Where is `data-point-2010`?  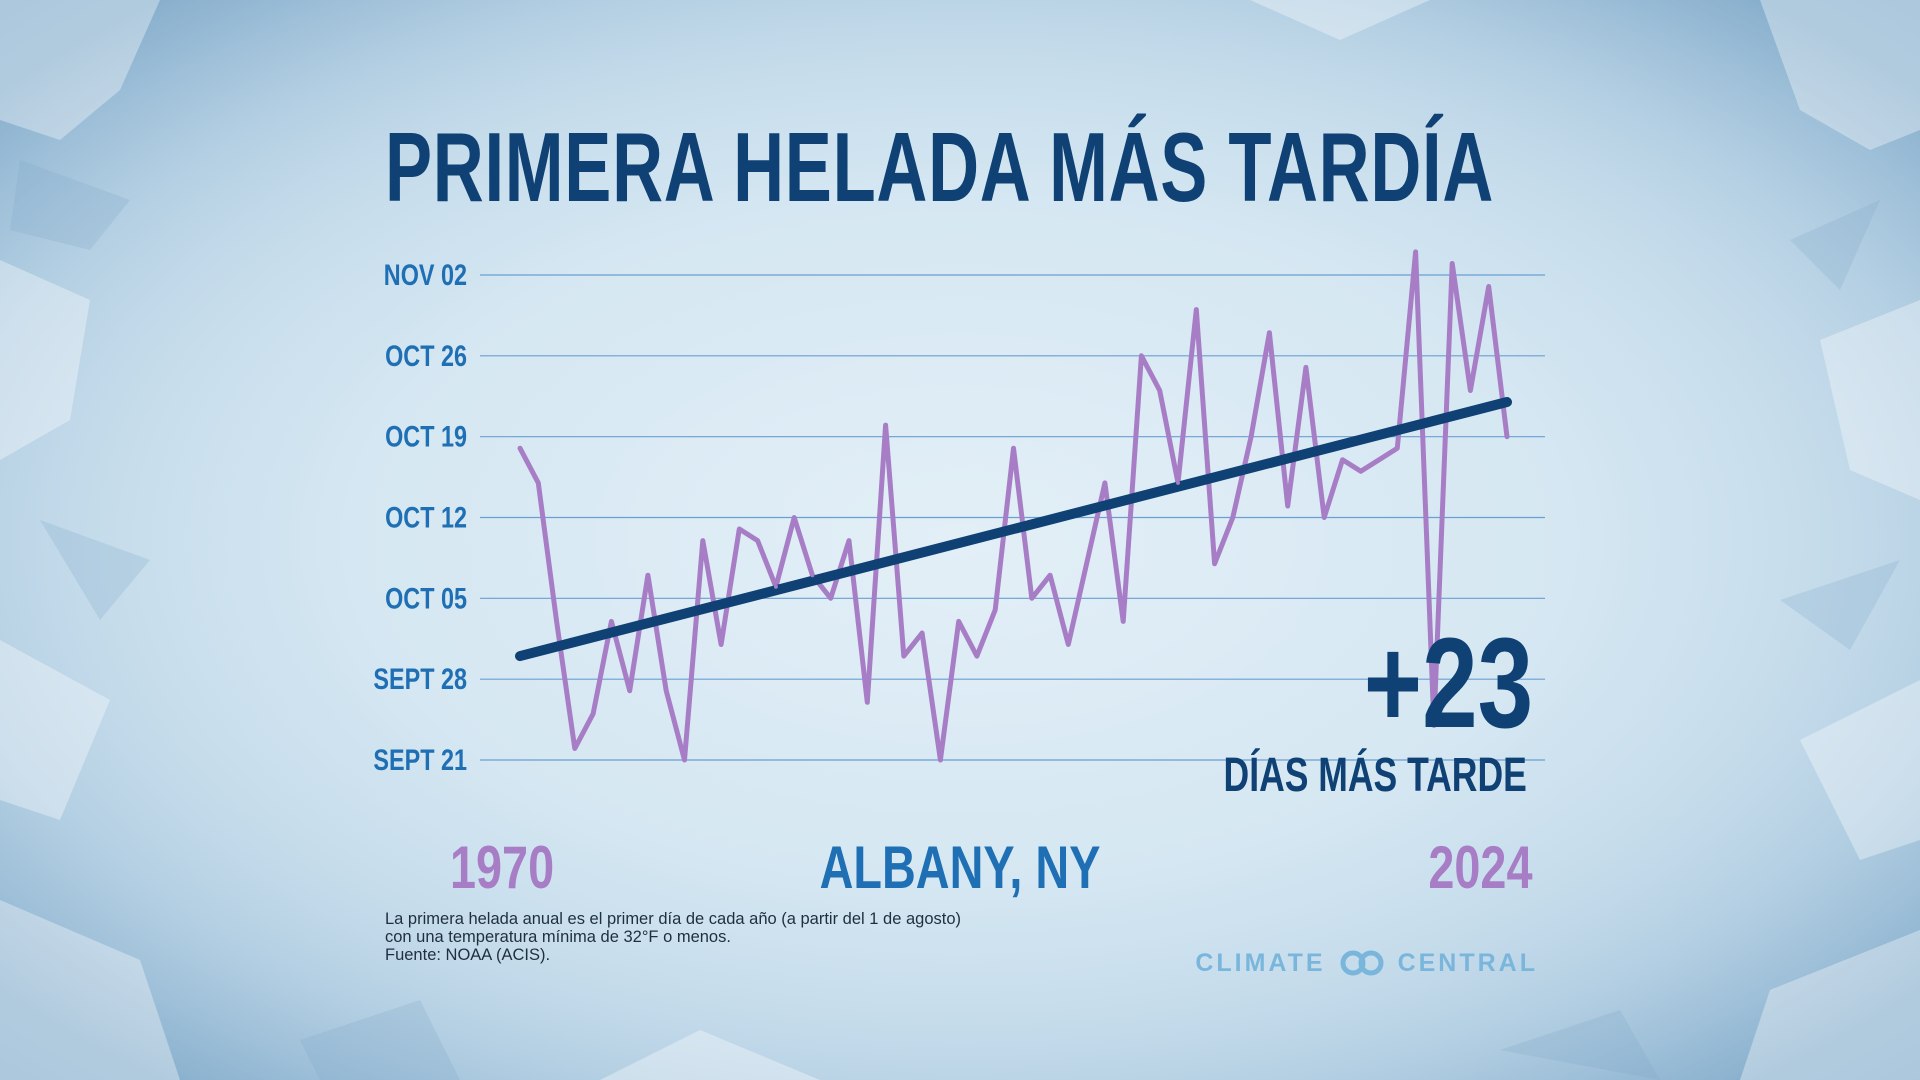 data-point-2010 is located at coordinates (1251, 436).